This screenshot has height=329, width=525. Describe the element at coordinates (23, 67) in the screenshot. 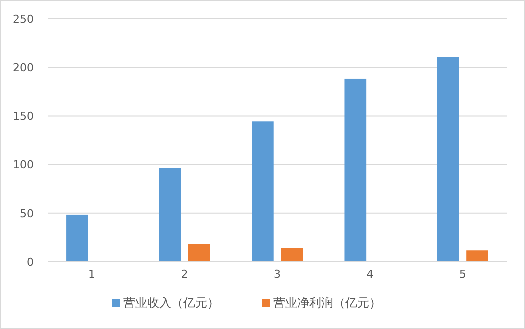

I see `y-tick-label: 200` at that location.